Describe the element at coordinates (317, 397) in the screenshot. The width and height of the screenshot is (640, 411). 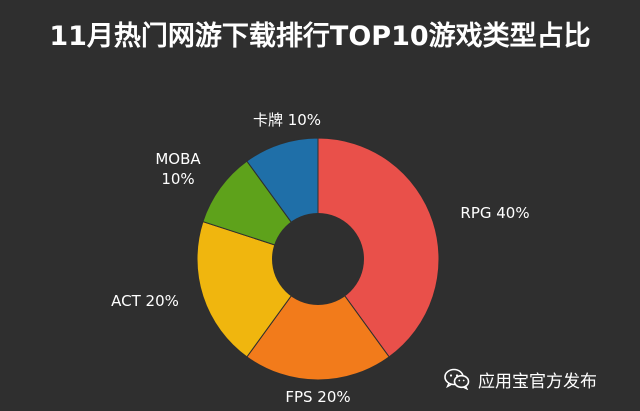
I see `slice-label-fps: FPS 20%` at that location.